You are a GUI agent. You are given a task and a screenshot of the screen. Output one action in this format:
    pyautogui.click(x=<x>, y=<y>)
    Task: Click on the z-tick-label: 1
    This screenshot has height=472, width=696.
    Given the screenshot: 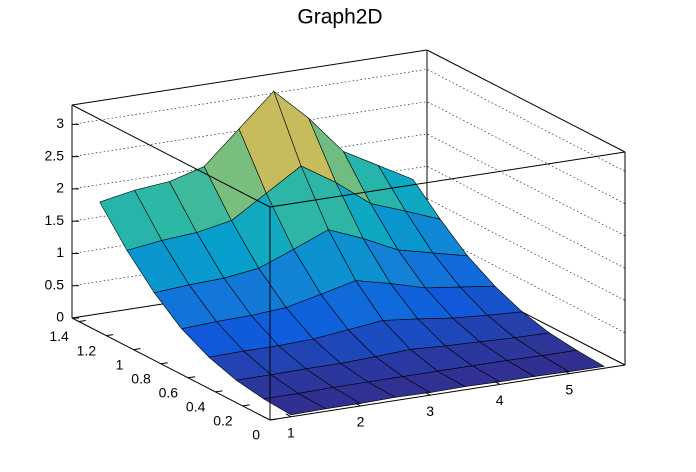 What is the action you would take?
    pyautogui.click(x=60, y=252)
    